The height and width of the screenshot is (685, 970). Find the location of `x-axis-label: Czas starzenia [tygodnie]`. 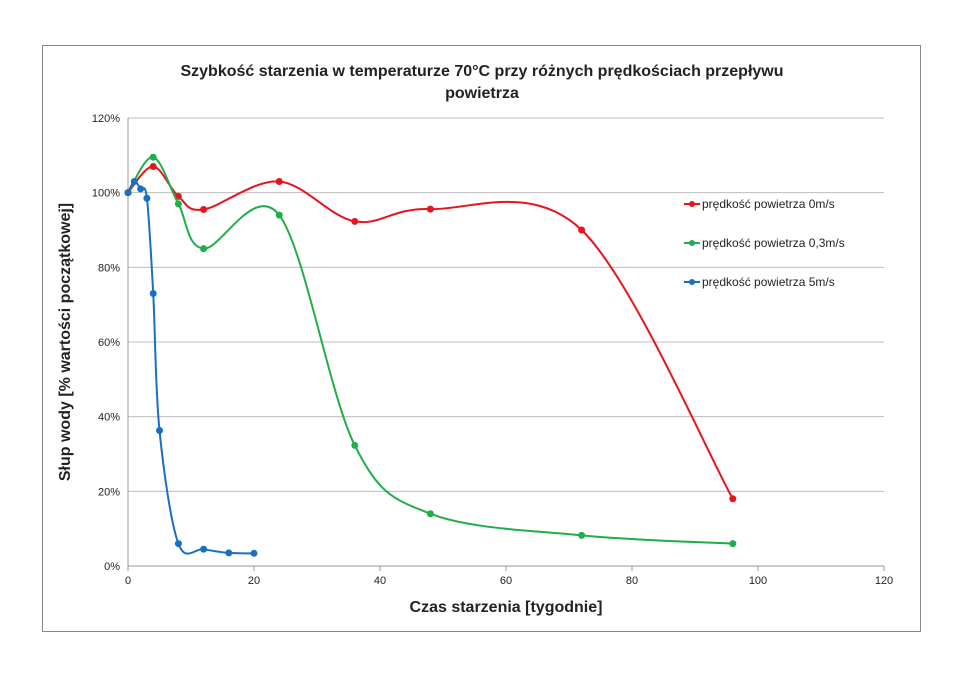

x-axis-label: Czas starzenia [tygodnie] is located at coordinates (506, 607).